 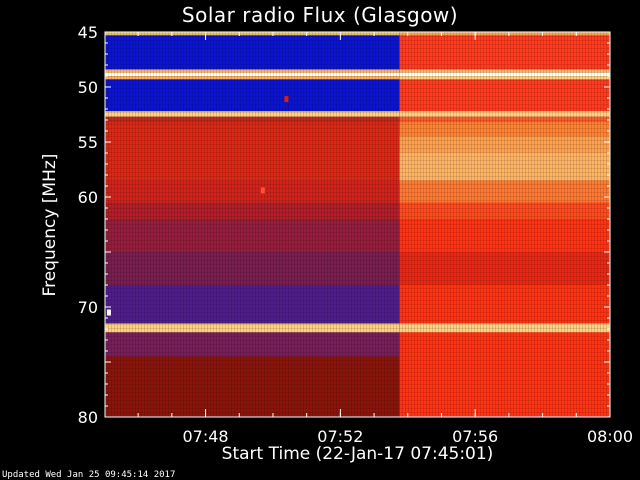 What do you see at coordinates (475, 436) in the screenshot?
I see `x-tick-label-2: 07:56` at bounding box center [475, 436].